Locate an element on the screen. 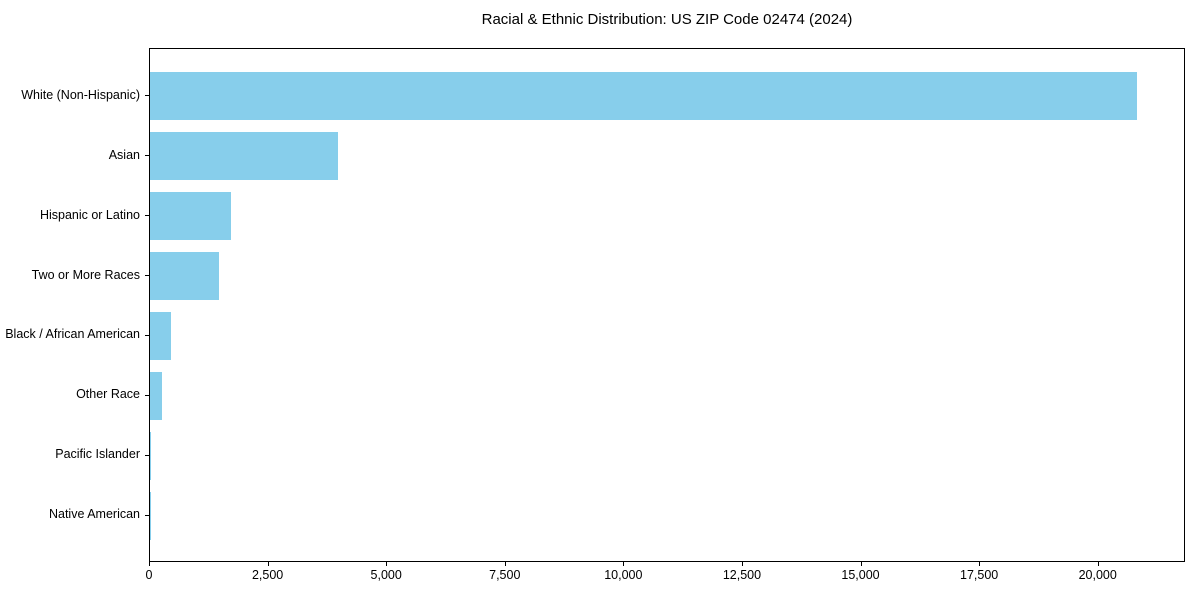 The width and height of the screenshot is (1200, 600). y-tick-label: Black / African American is located at coordinates (72, 334).